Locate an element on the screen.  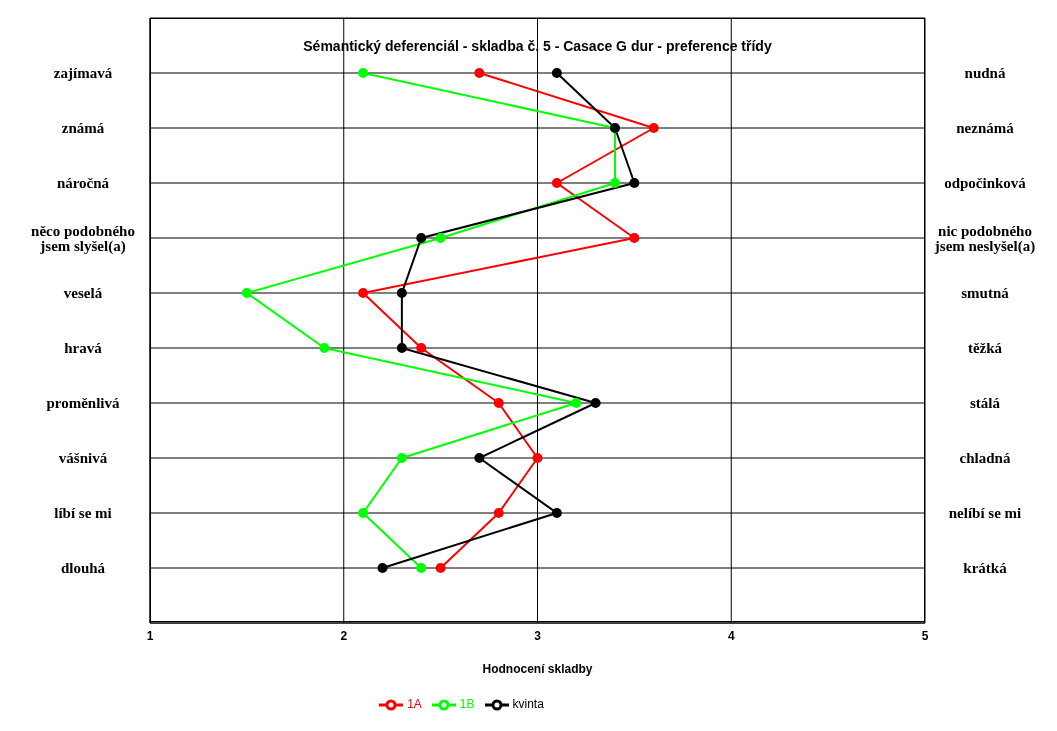
y2-tick-label: smutná is located at coordinates (985, 293).